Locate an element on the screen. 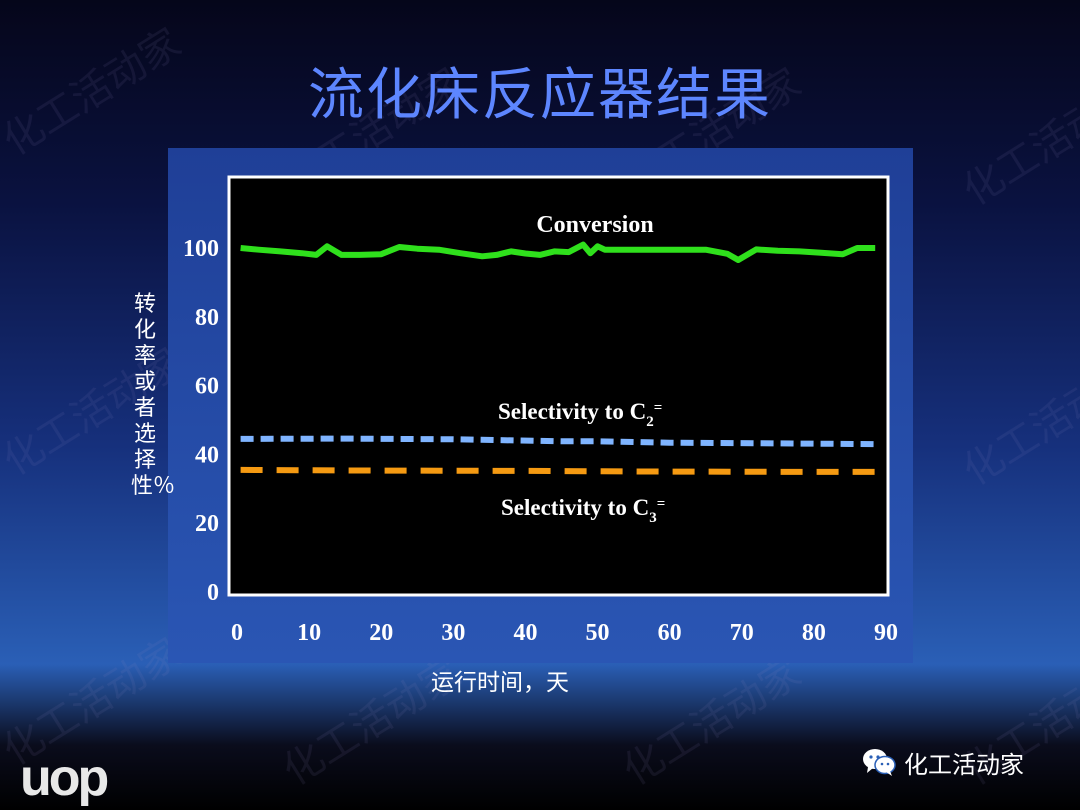  x-tick-label: 20 is located at coordinates (381, 633).